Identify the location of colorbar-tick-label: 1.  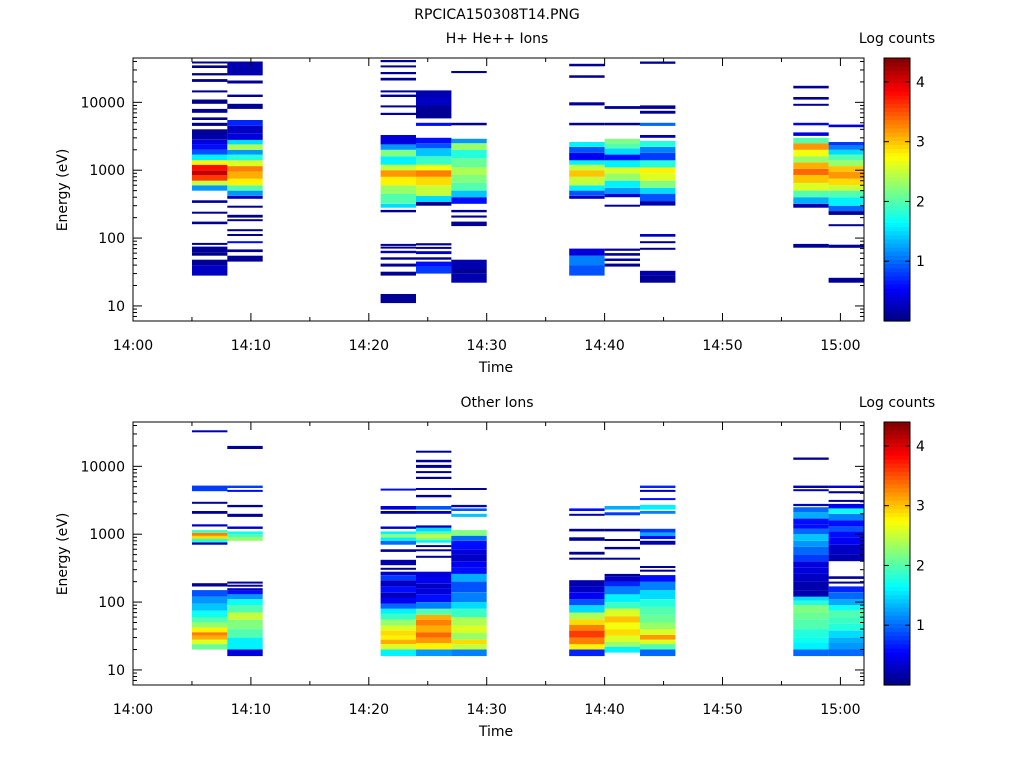
(920, 626).